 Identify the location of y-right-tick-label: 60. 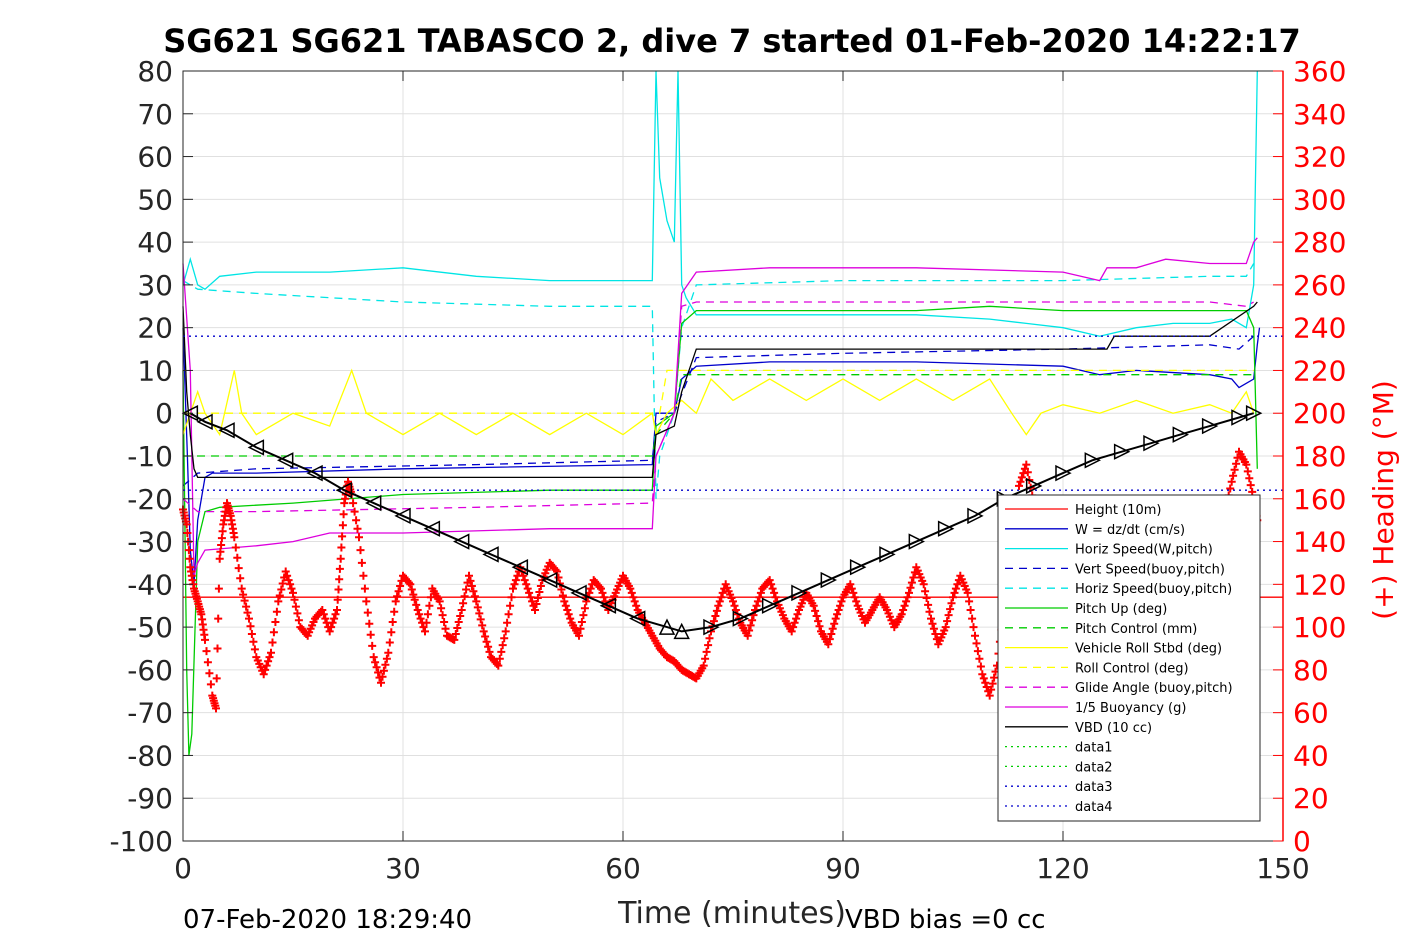
(1311, 713).